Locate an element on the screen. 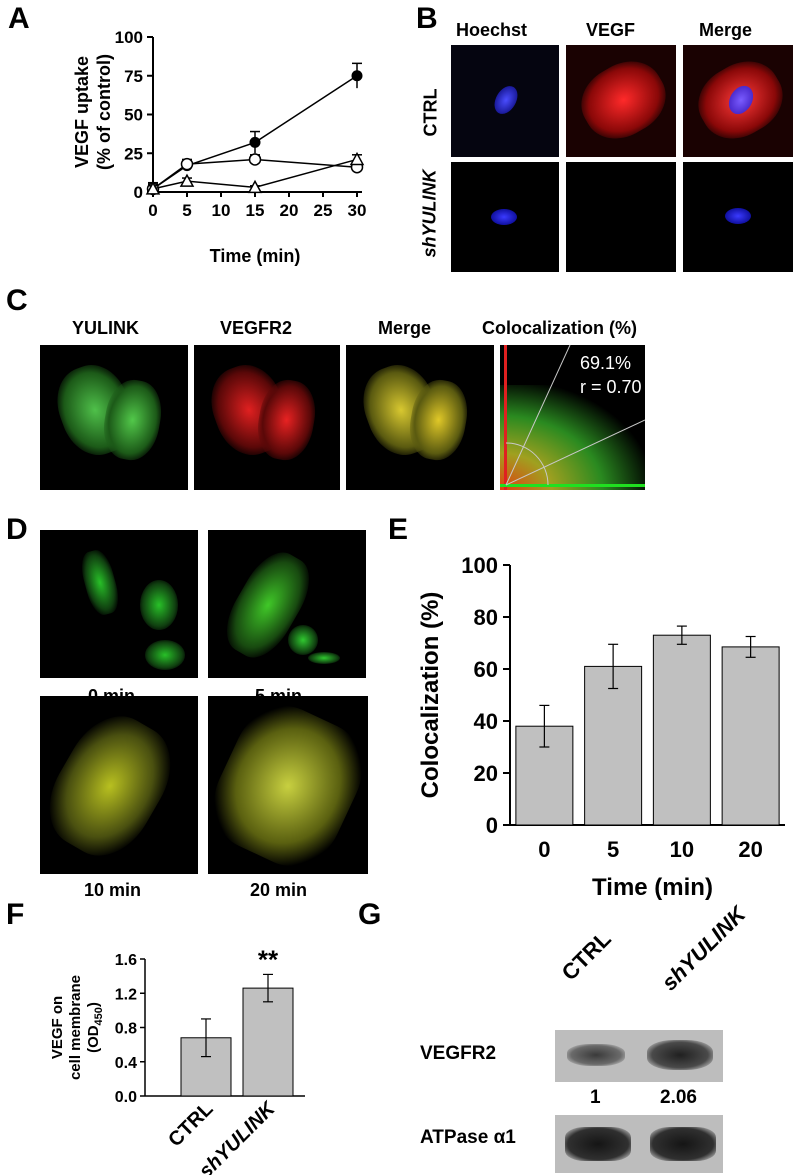 The width and height of the screenshot is (795, 1175). d-caption-5min: 5 min is located at coordinates (279, 696).